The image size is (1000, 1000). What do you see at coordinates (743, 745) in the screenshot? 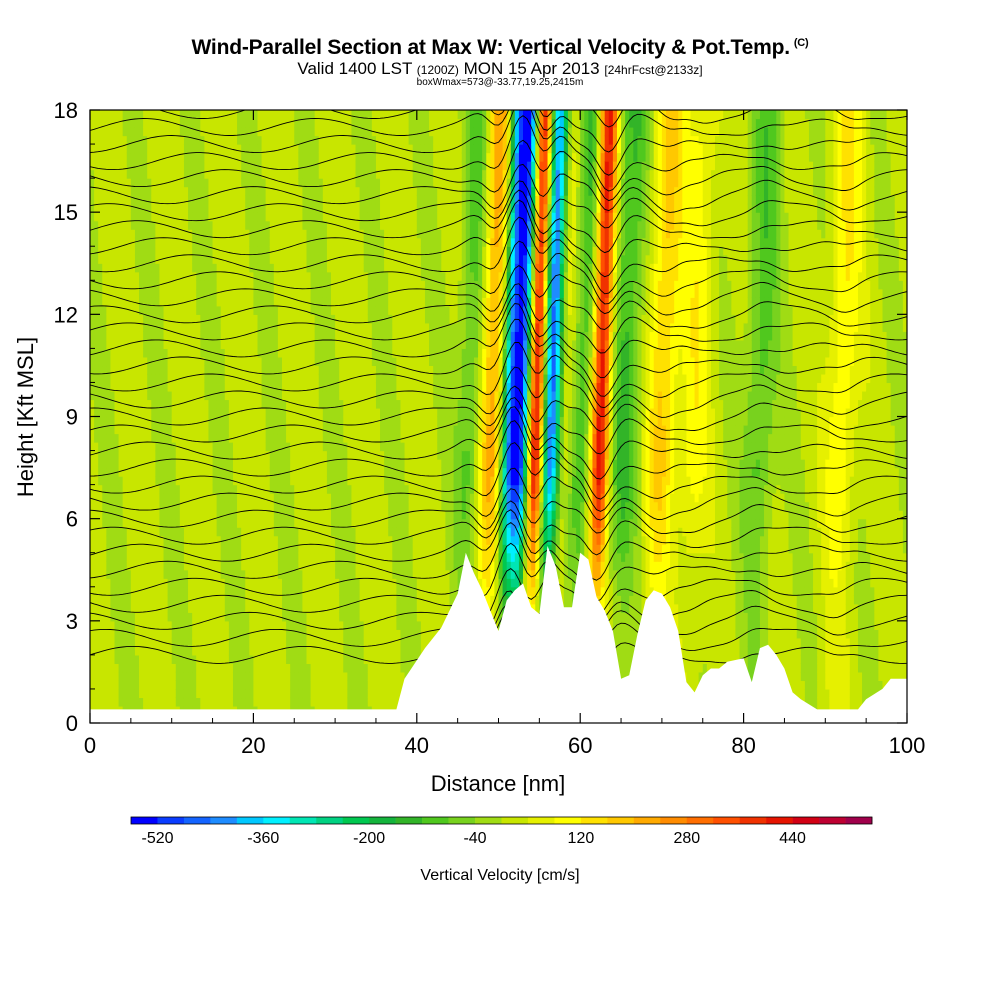
I see `x-tick-label: 80` at bounding box center [743, 745].